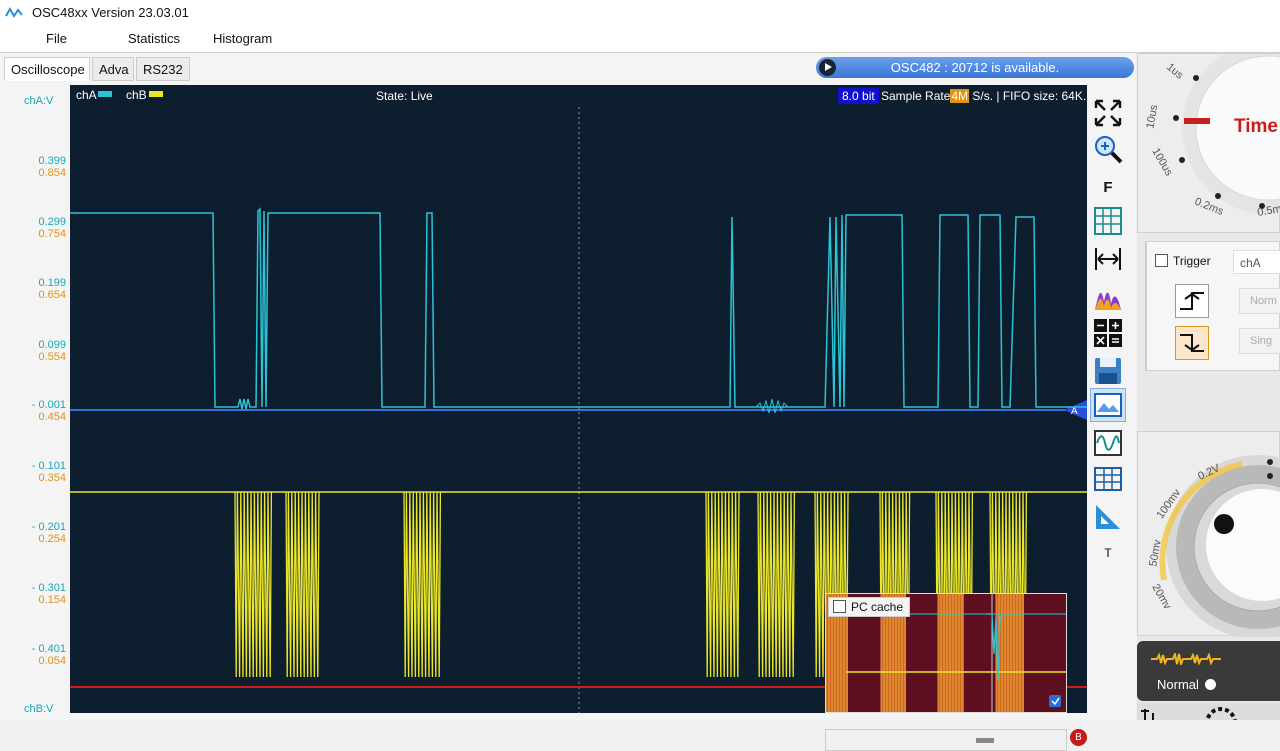 The width and height of the screenshot is (1280, 751). Describe the element at coordinates (1078, 737) in the screenshot. I see `marker-b-icon: B` at that location.